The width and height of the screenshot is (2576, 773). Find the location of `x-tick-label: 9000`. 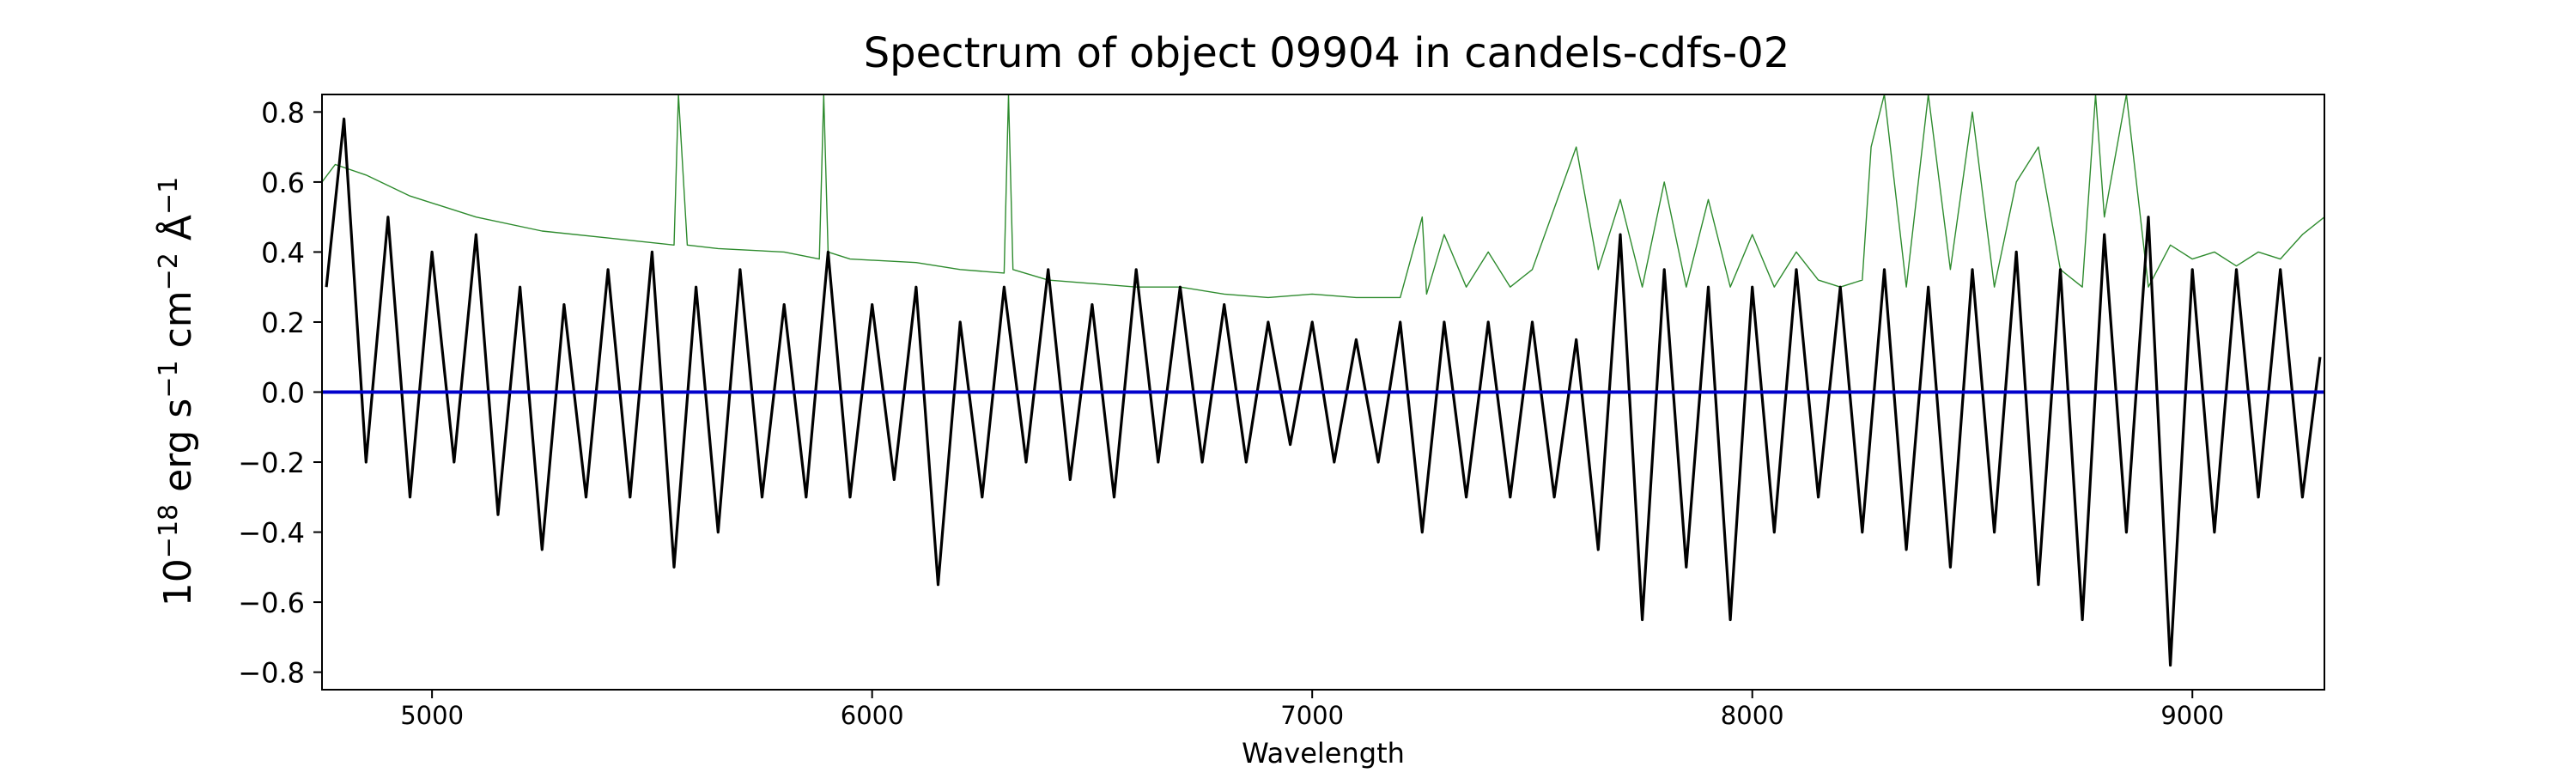

x-tick-label: 9000 is located at coordinates (2192, 715).